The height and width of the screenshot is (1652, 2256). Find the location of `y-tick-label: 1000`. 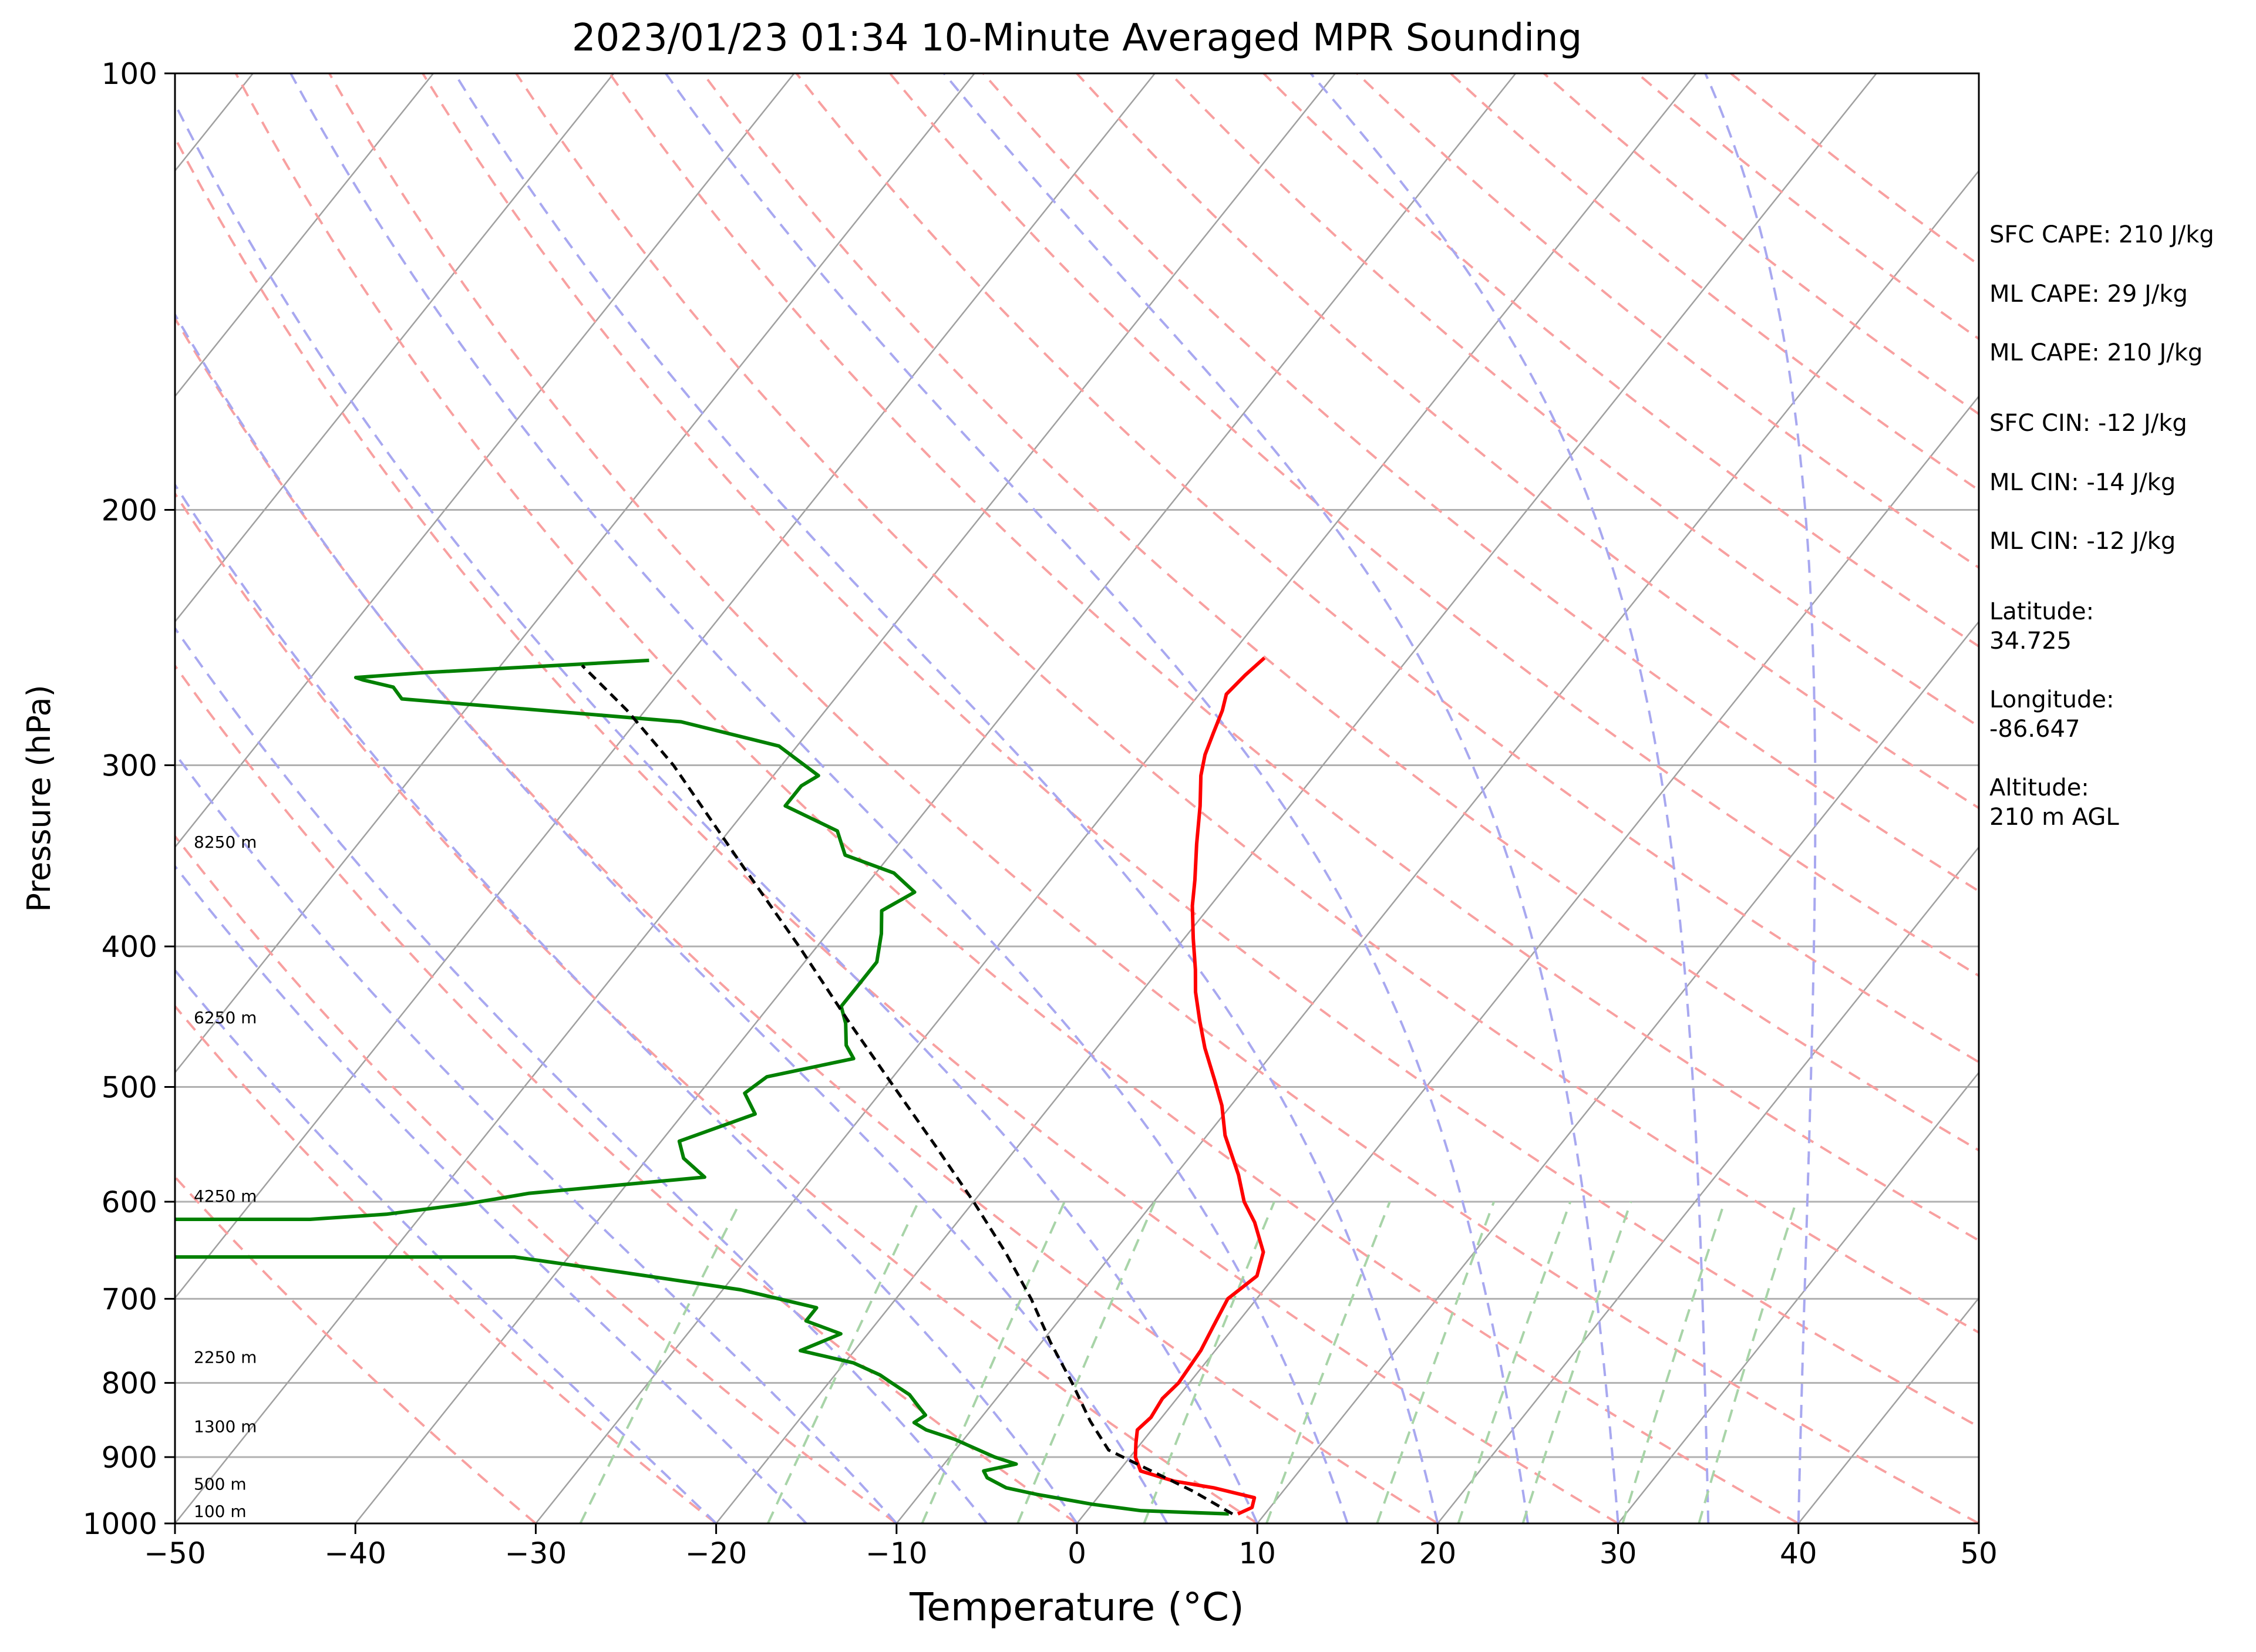

y-tick-label: 1000 is located at coordinates (120, 1524).